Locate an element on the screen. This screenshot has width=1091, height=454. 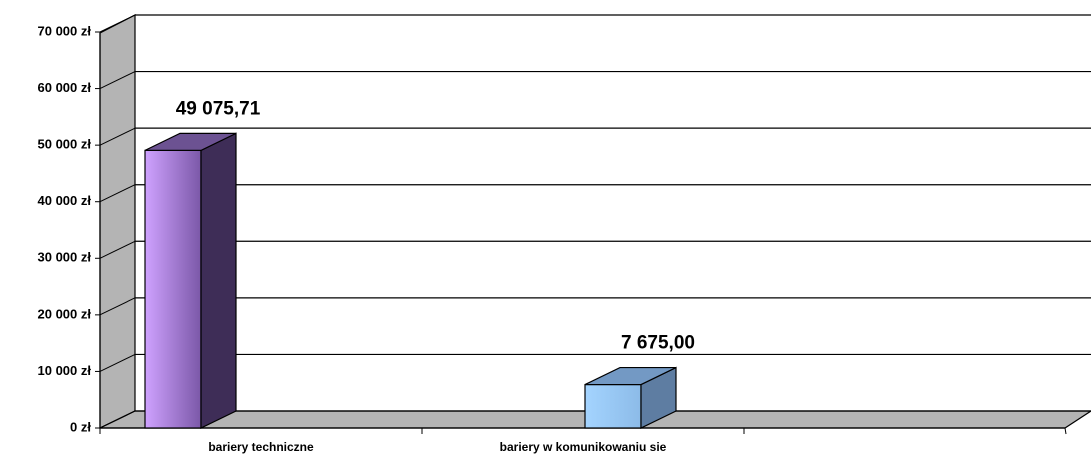
bar-side is located at coordinates (218, 280).